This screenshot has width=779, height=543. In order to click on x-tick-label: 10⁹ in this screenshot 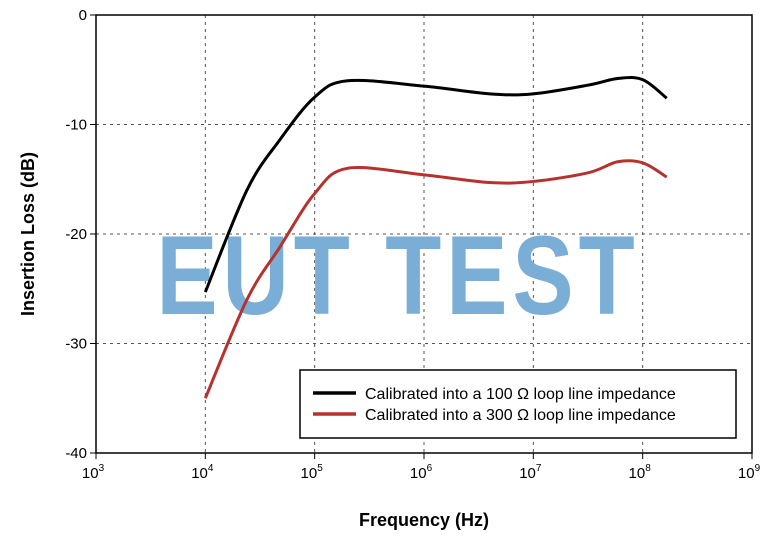, I will do `click(749, 472)`.